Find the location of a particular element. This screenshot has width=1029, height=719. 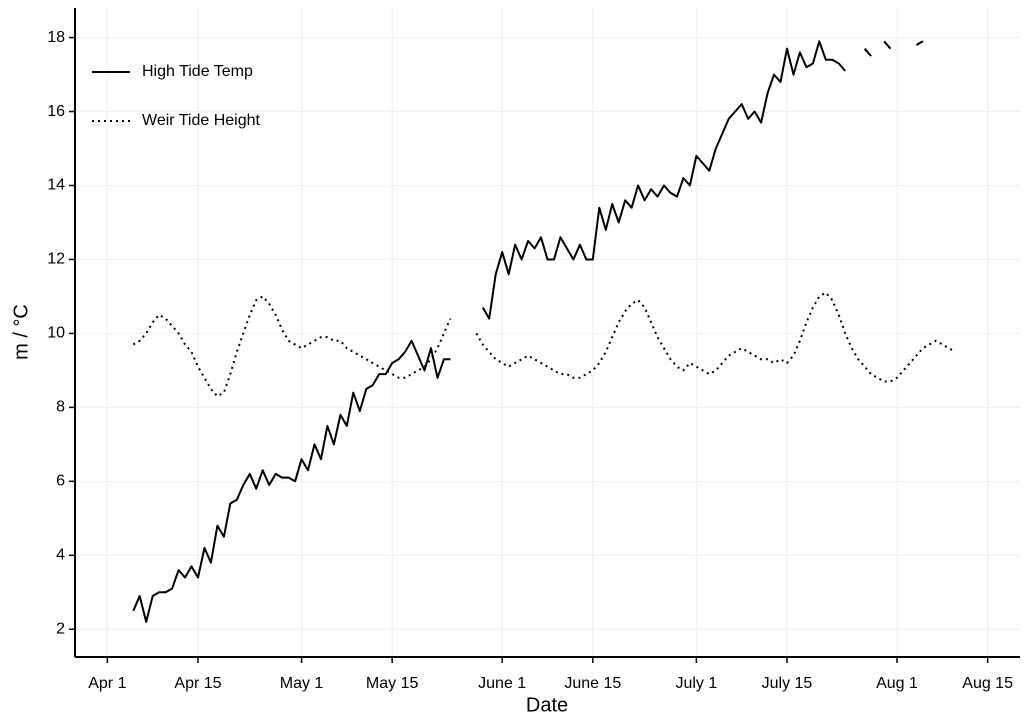

y-tick-label: 10 is located at coordinates (56, 333).